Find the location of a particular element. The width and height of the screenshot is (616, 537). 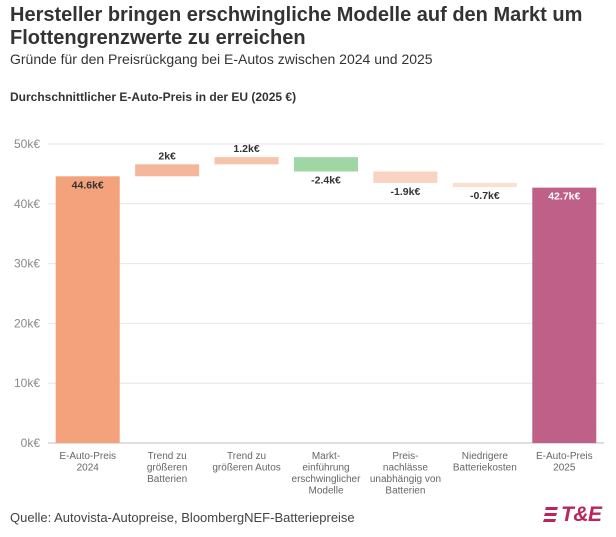

x-category-label: erschwinglicher is located at coordinates (327, 479).